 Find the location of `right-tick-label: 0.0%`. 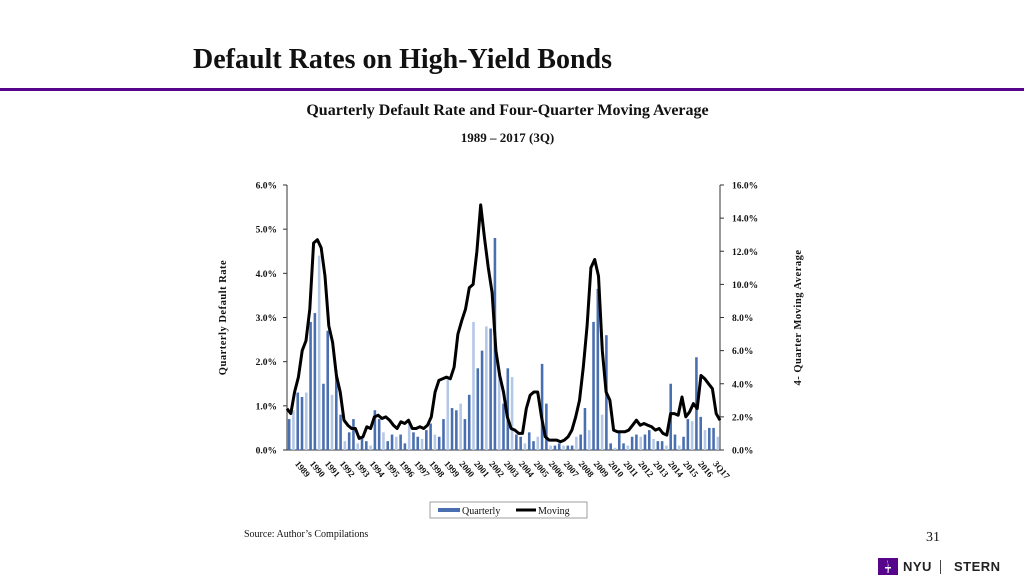

right-tick-label: 0.0% is located at coordinates (742, 452).